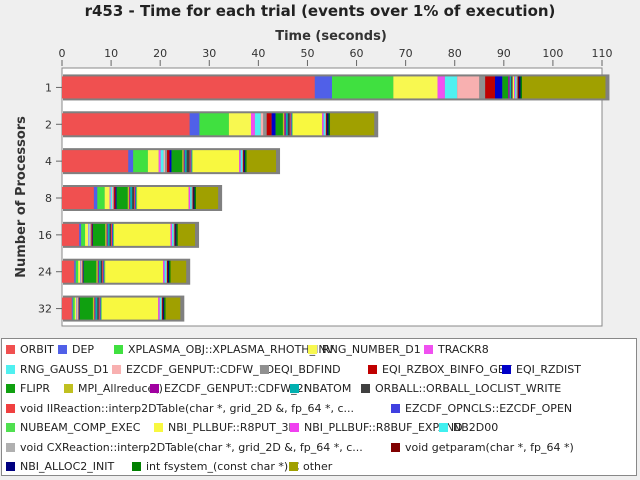 This screenshot has width=640, height=480. I want to click on x-tick-label: 100, so click(552, 53).